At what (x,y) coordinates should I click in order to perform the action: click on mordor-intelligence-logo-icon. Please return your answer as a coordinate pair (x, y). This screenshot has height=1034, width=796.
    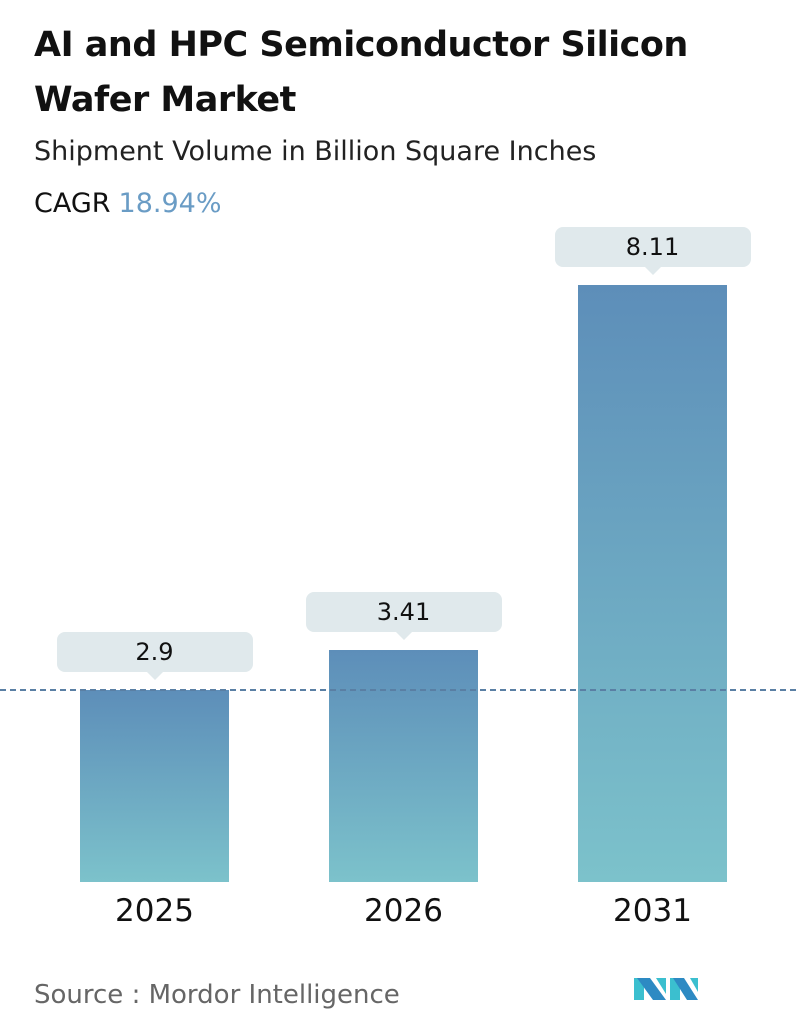
    Looking at the image, I should click on (666, 989).